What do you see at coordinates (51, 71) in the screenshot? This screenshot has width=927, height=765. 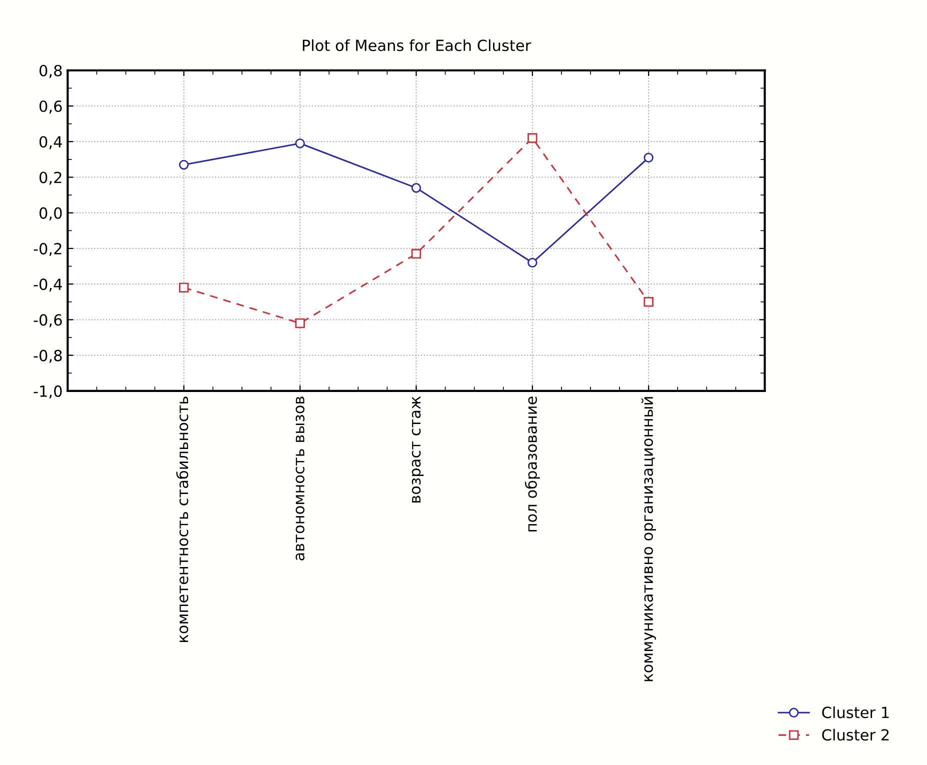 I see `y-tick-label: 0,8` at bounding box center [51, 71].